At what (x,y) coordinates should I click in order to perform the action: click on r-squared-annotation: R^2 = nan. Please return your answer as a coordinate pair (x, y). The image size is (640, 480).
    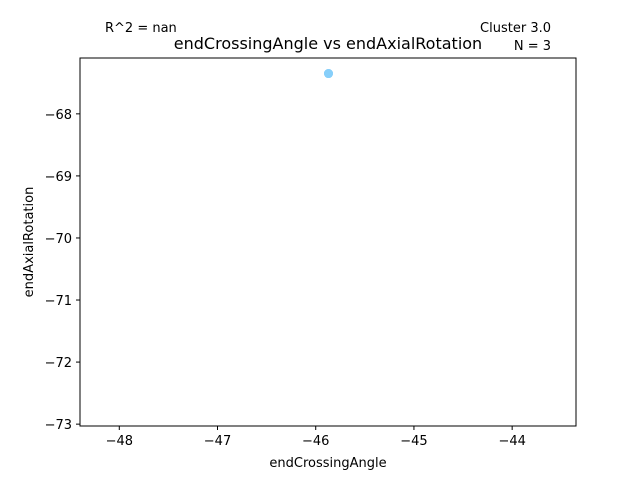
    Looking at the image, I should click on (141, 28).